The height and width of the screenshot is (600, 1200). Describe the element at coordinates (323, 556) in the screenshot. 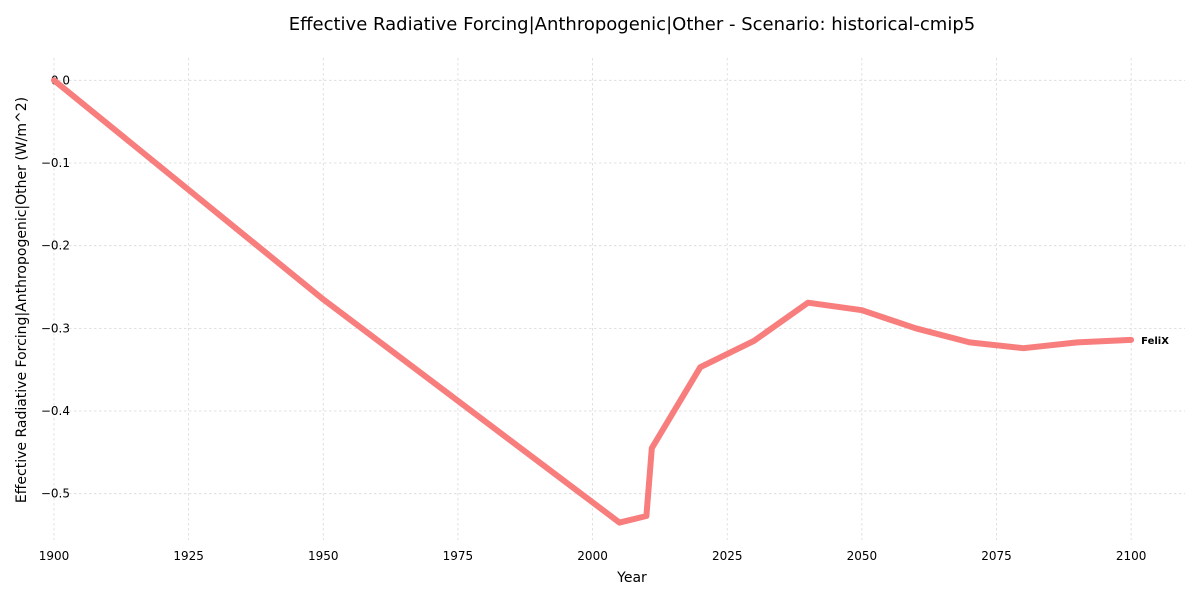

I see `x-tick-label: 1950` at that location.